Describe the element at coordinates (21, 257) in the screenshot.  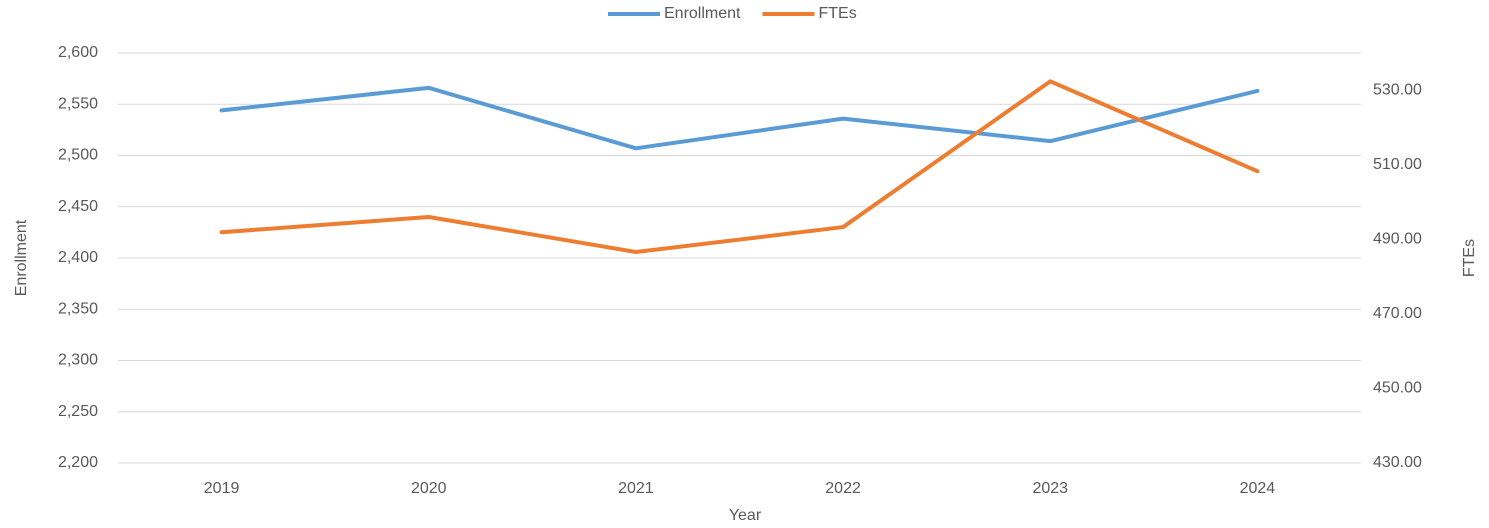
I see `y-axis-title: Enrollment` at that location.